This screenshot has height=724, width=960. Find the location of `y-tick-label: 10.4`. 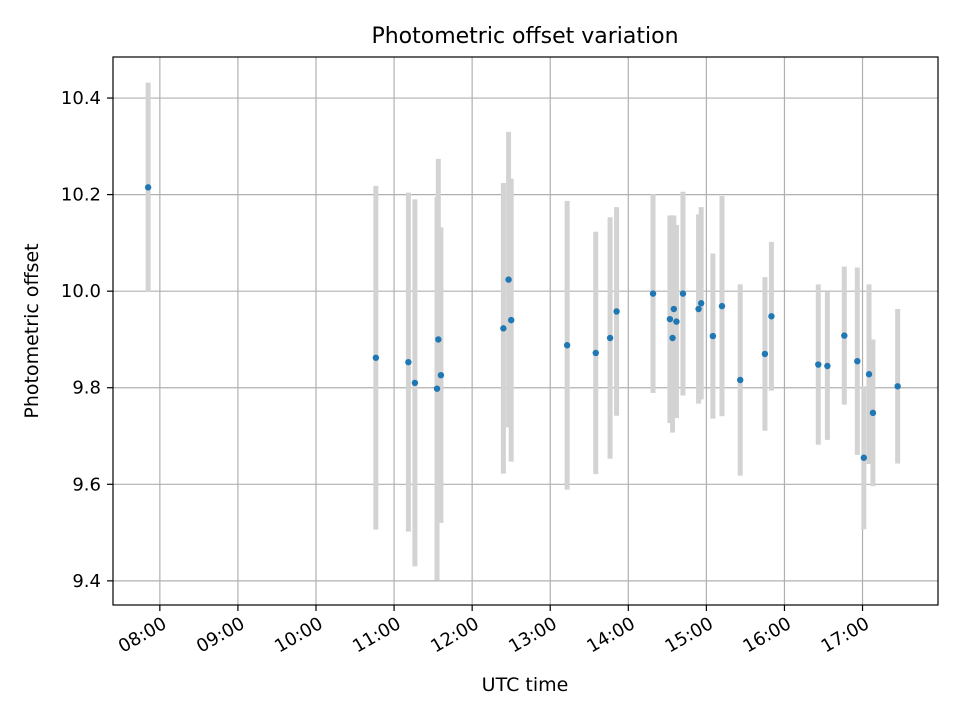

y-tick-label: 10.4 is located at coordinates (81, 98).